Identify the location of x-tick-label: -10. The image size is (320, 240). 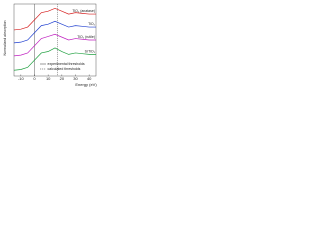
(21, 78).